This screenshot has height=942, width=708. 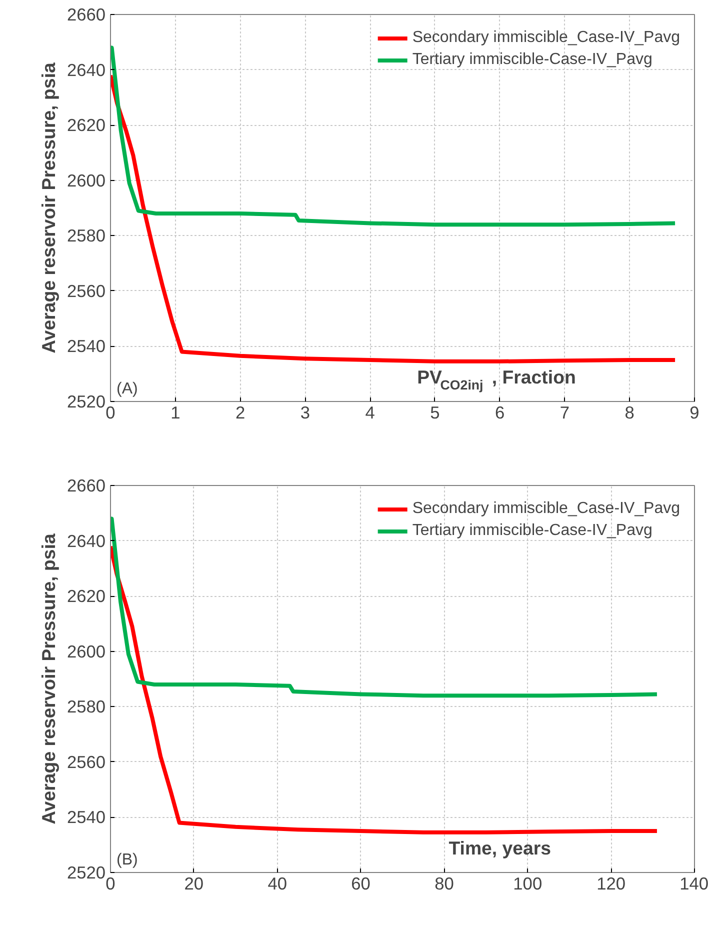 I want to click on x-tick-label: 140, so click(x=694, y=884).